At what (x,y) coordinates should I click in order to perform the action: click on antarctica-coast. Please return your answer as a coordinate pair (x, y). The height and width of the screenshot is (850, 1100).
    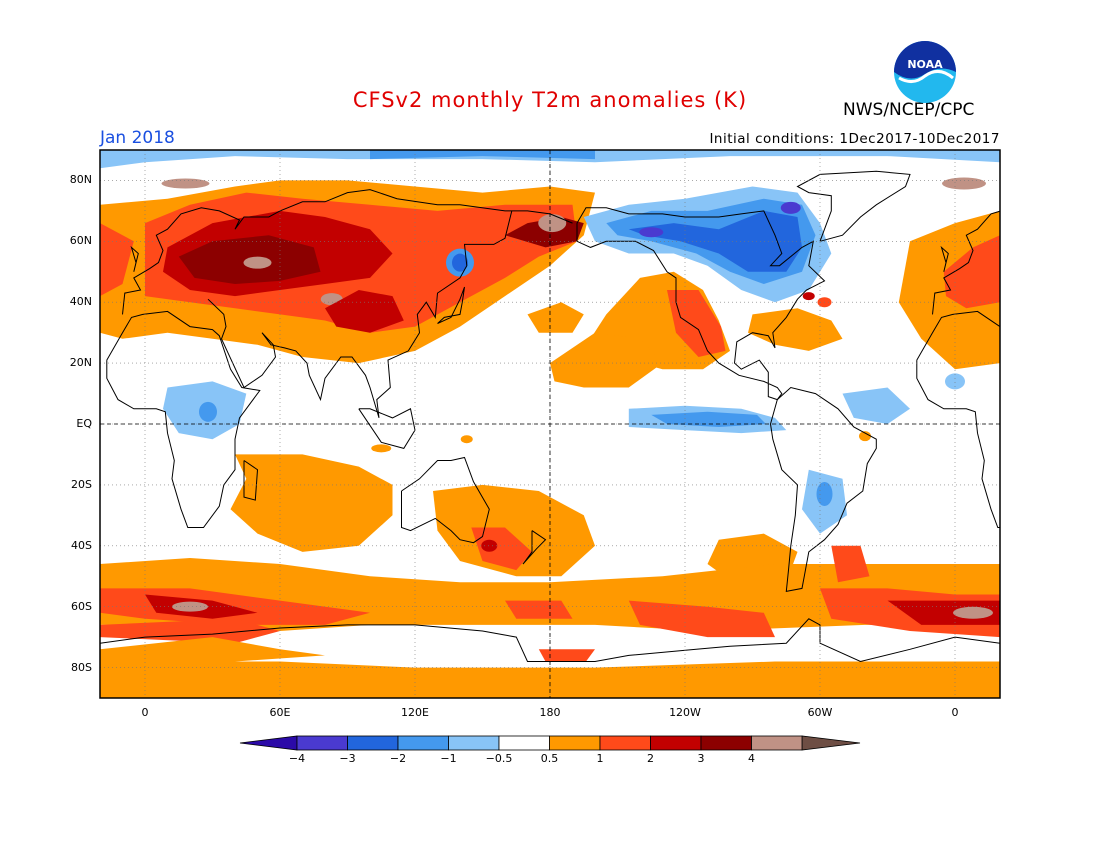
    Looking at the image, I should click on (550, 640).